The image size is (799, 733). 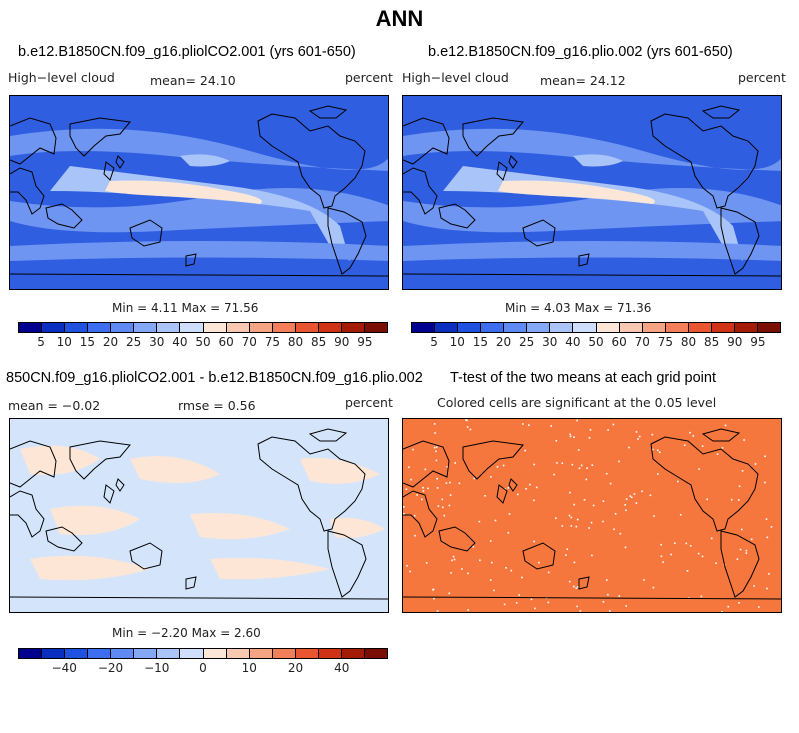 What do you see at coordinates (573, 342) in the screenshot?
I see `colorbar-tick-label: 40` at bounding box center [573, 342].